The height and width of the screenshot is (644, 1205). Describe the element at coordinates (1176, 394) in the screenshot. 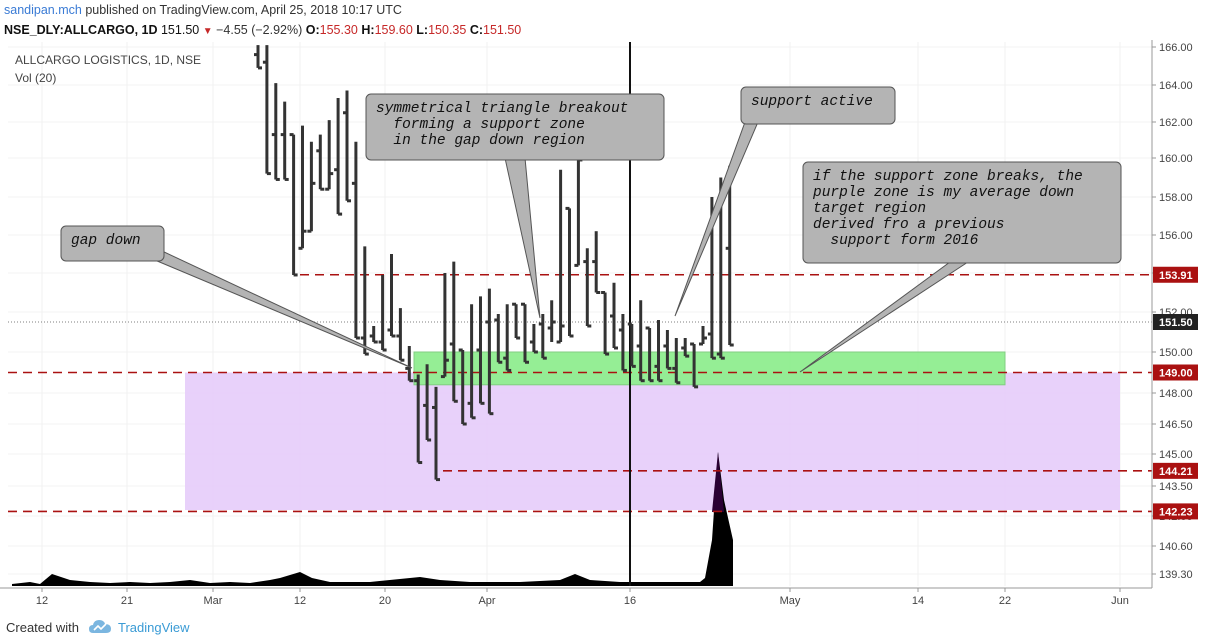

I see `price-tick-label: 148.00` at that location.